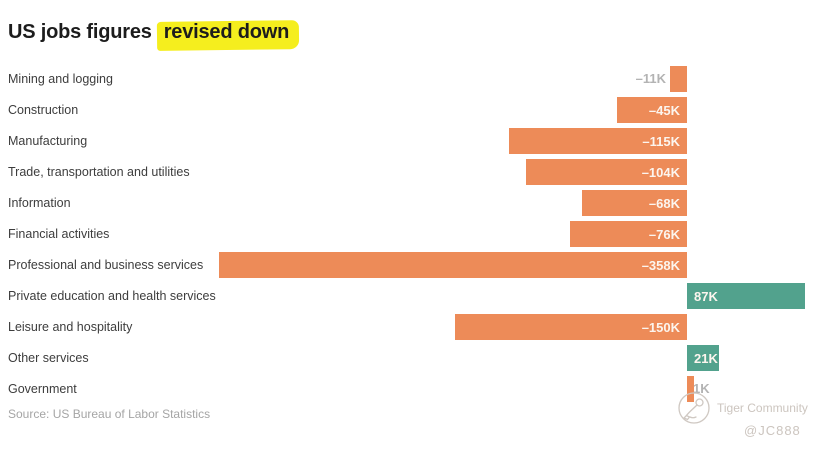 The height and width of the screenshot is (453, 813). I want to click on category-label: Government, so click(42, 389).